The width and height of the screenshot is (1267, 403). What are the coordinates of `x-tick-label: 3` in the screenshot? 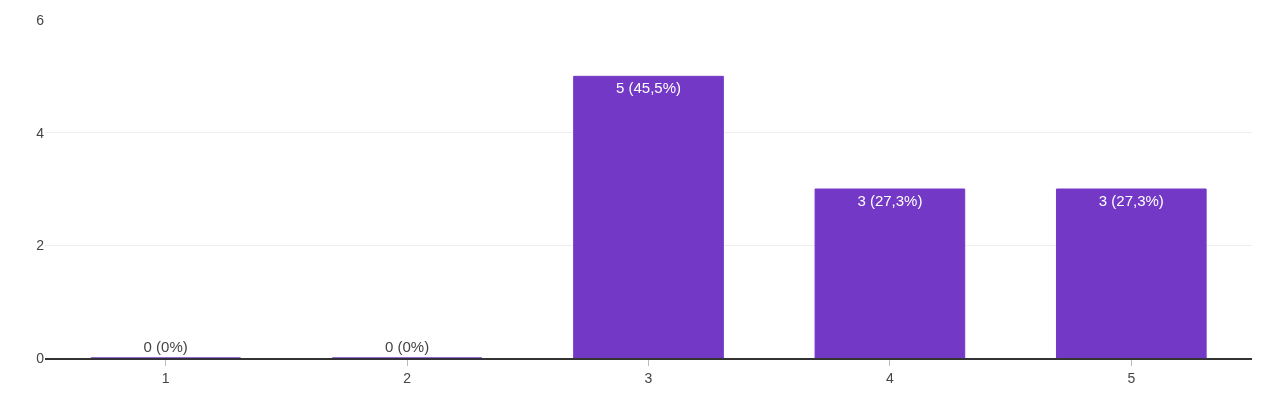 It's located at (648, 377).